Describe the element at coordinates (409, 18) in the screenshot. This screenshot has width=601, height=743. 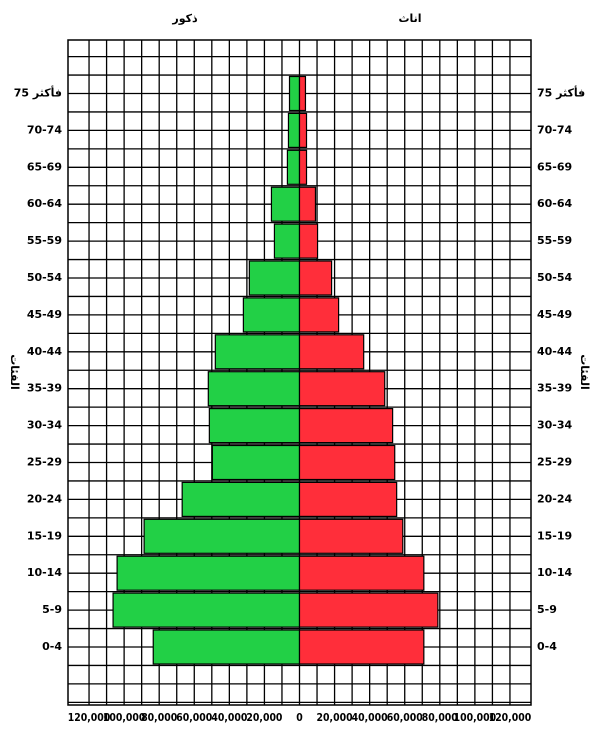
I see `legend-label: اناث` at that location.